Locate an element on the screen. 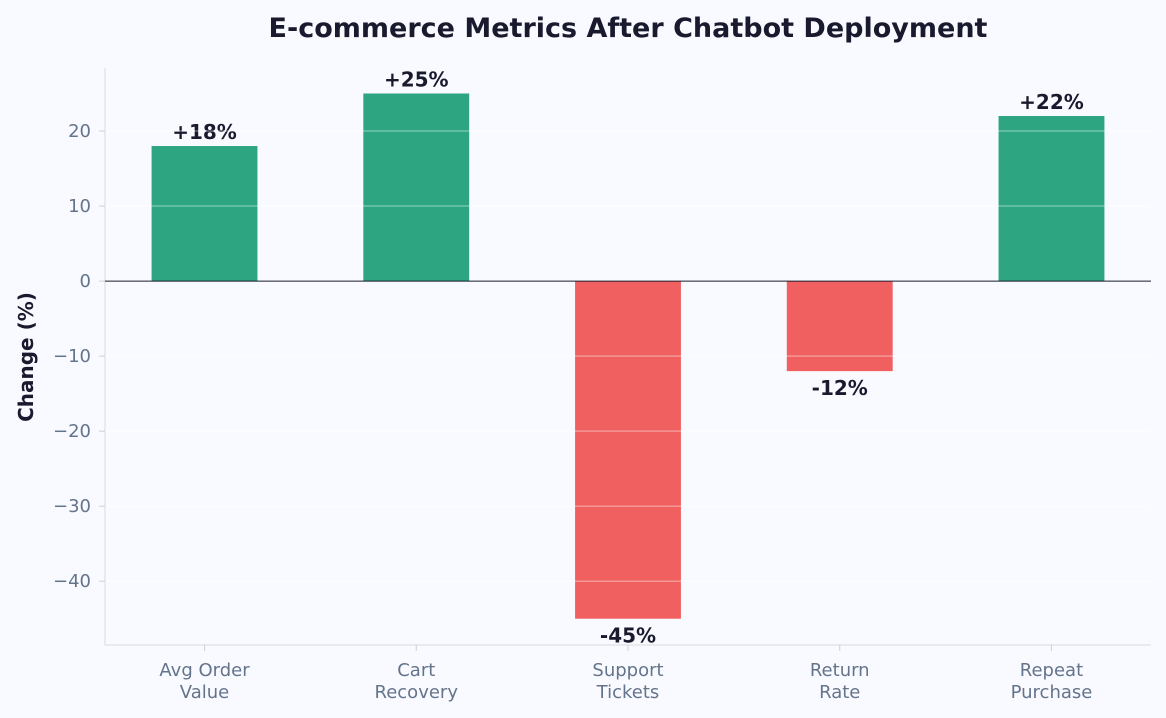 This screenshot has width=1166, height=718. x-tick-label-1: Cart is located at coordinates (416, 670).